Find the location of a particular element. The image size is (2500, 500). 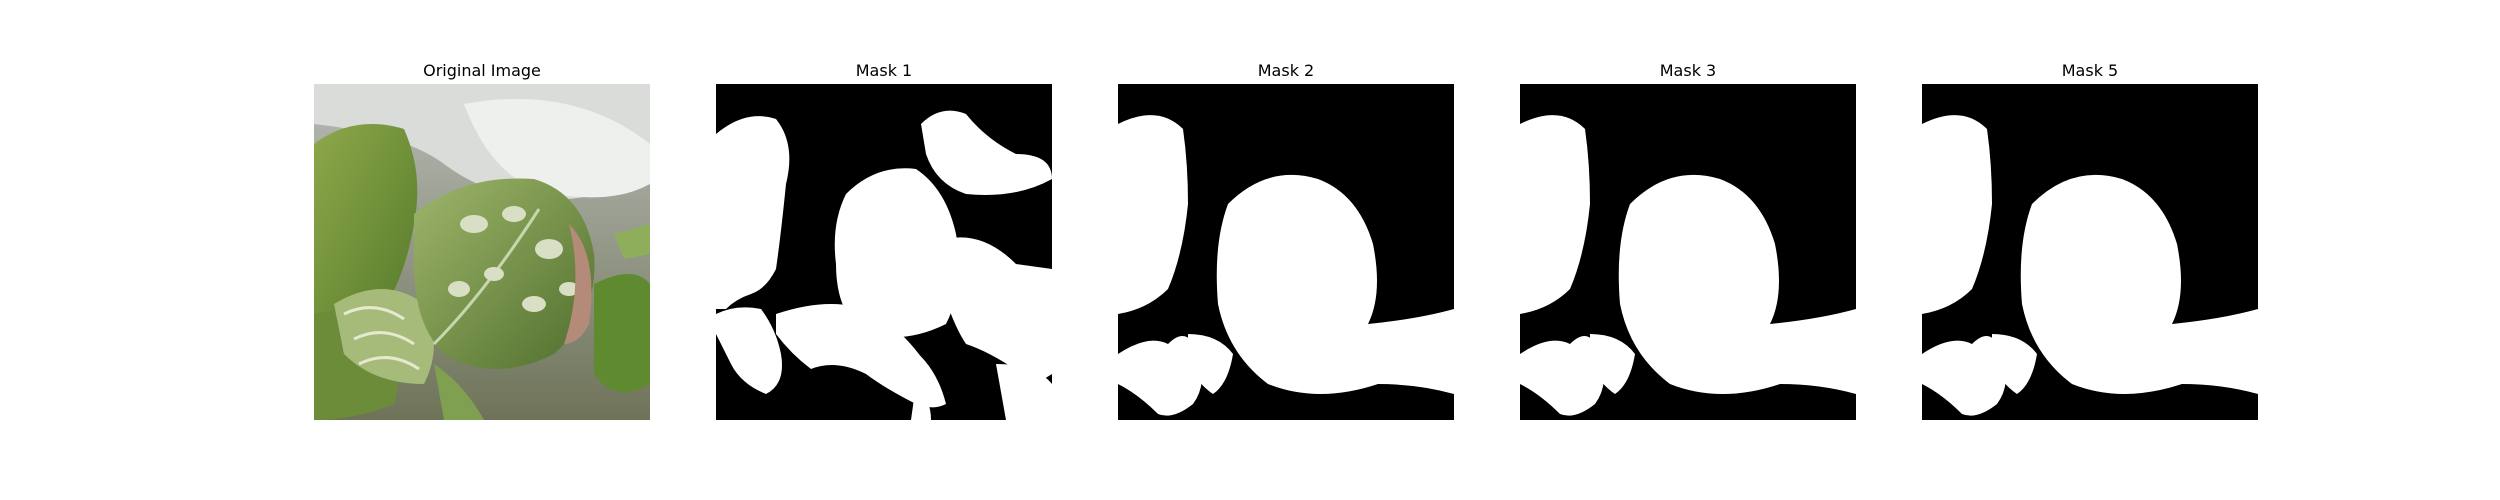

panel-title: Mask 3 is located at coordinates (1688, 70).